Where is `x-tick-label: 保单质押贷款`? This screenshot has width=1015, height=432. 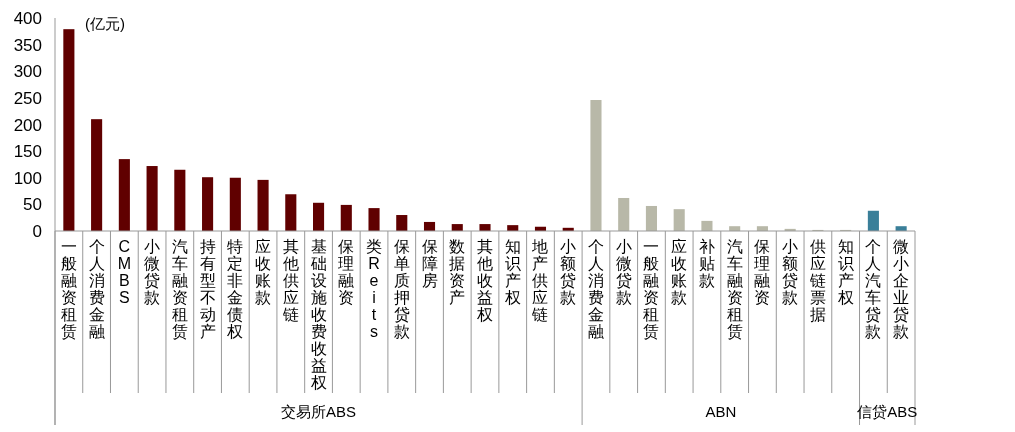 x-tick-label: 保单质押贷款 is located at coordinates (401, 289).